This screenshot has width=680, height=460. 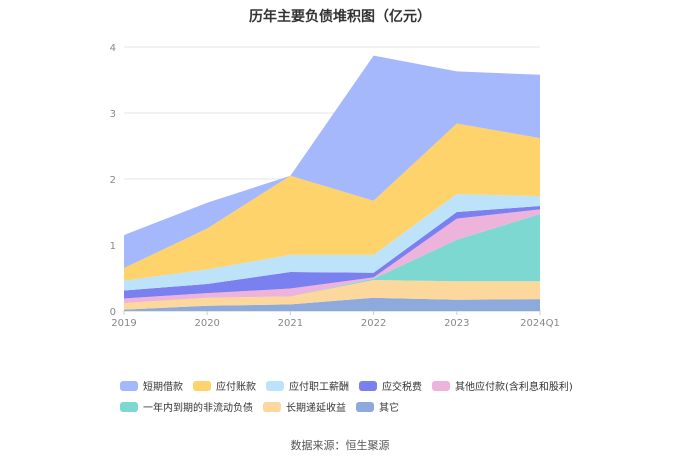 I want to click on x-tick-label: 2020, so click(x=206, y=323).